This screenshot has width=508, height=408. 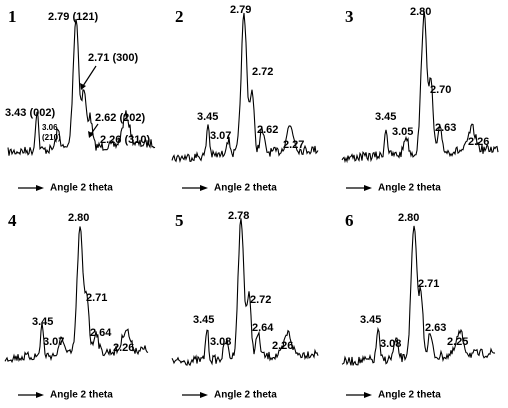 What do you see at coordinates (349, 220) in the screenshot?
I see `panel-number: 6` at bounding box center [349, 220].